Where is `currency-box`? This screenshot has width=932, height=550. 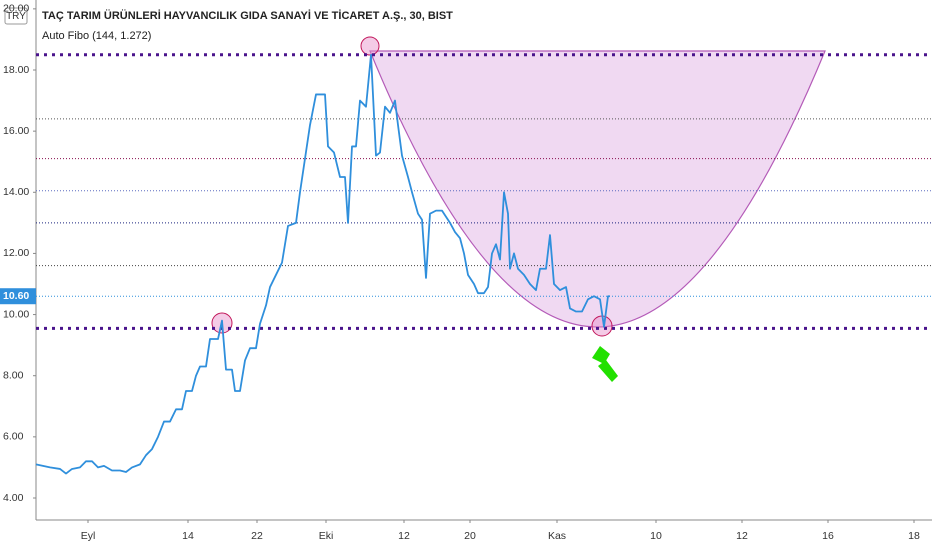 currency-box is located at coordinates (16, 16).